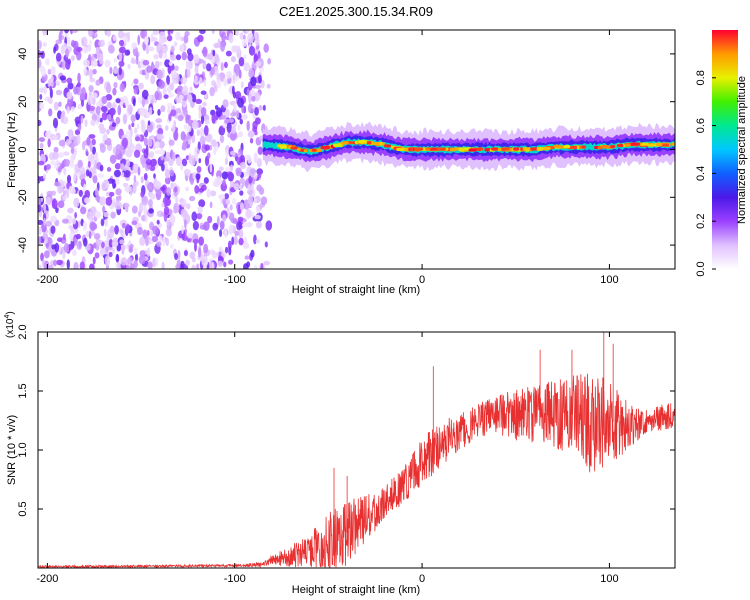  I want to click on snr-scale-prefix: (x10, so click(10, 328).